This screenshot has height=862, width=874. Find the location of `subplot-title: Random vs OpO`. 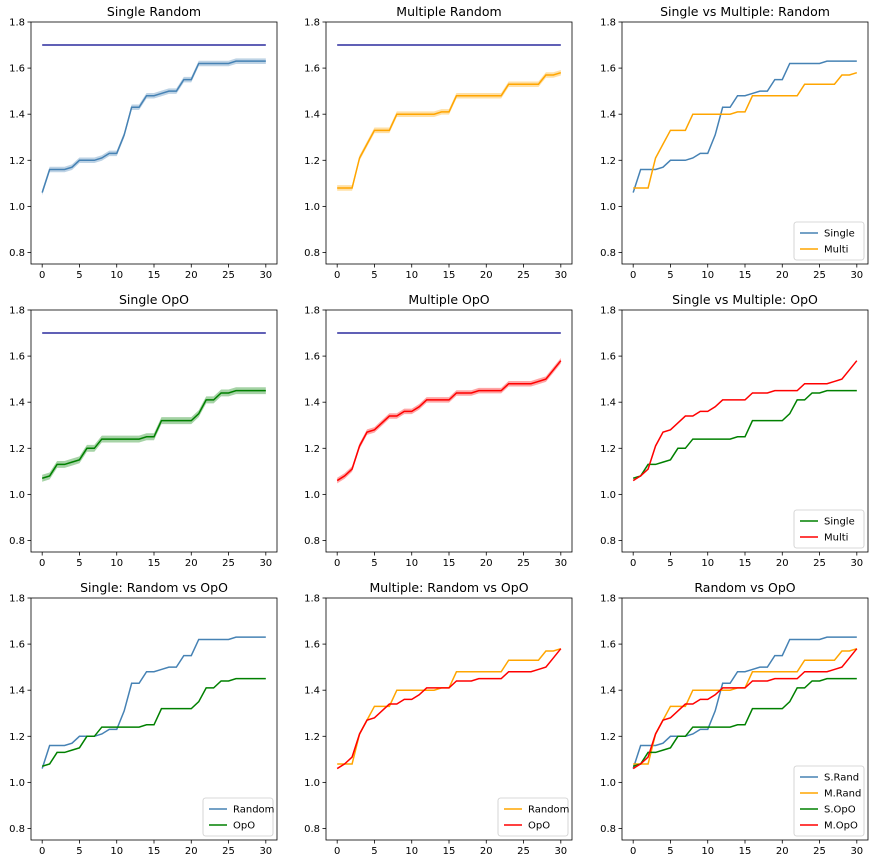

subplot-title: Random vs OpO is located at coordinates (744, 587).